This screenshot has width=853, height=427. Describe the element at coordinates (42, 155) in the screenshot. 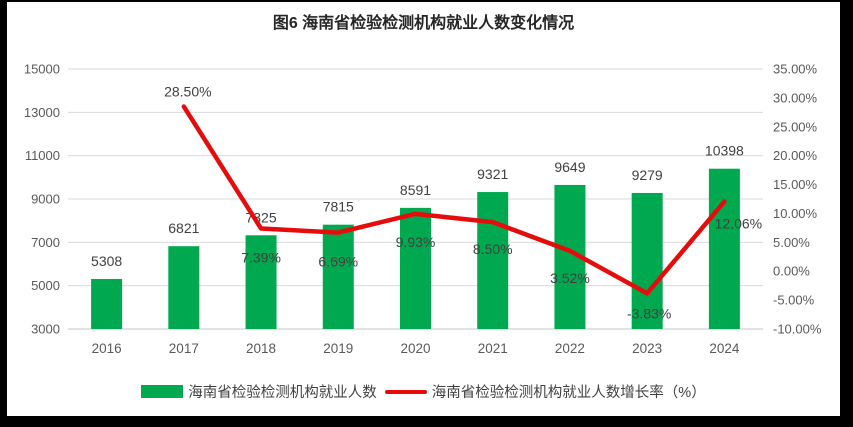

I see `left-axis-tick-label: 11000` at that location.